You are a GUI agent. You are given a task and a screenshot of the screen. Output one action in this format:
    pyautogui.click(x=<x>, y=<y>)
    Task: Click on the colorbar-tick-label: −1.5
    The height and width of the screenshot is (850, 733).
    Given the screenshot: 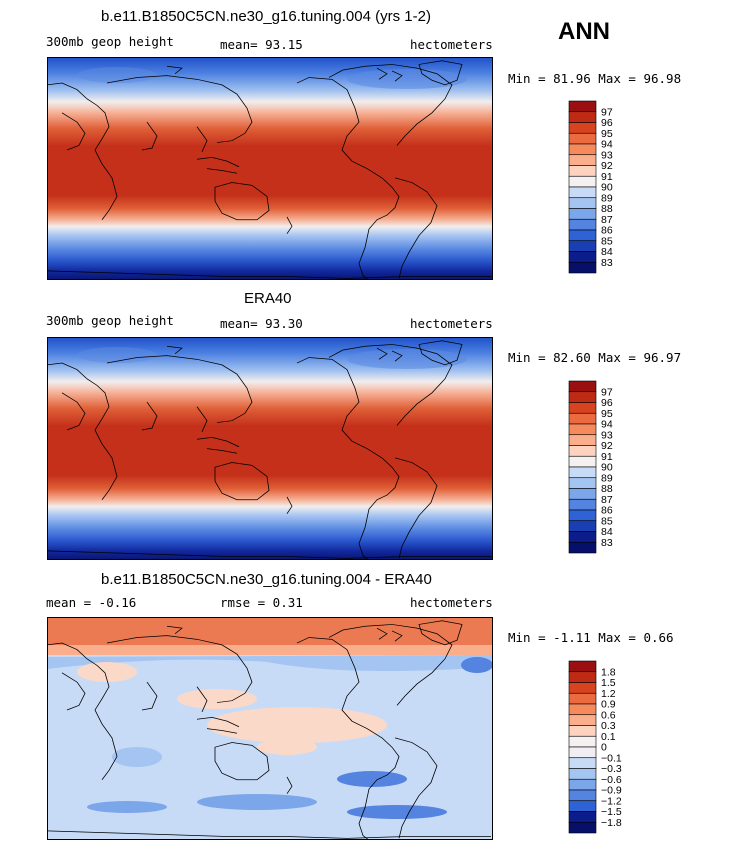 What is the action you would take?
    pyautogui.click(x=611, y=812)
    